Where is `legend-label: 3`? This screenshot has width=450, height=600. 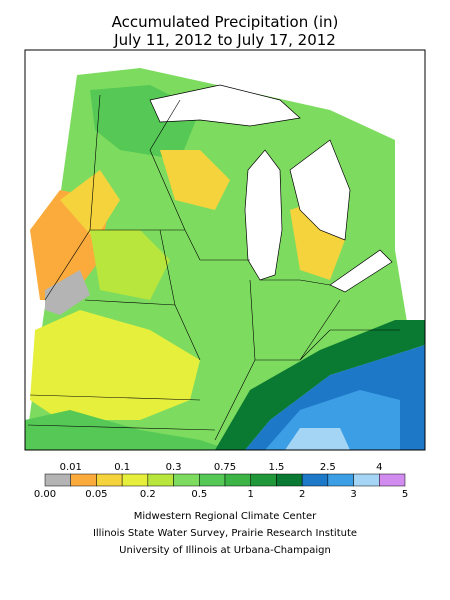 legend-label: 3 is located at coordinates (353, 494).